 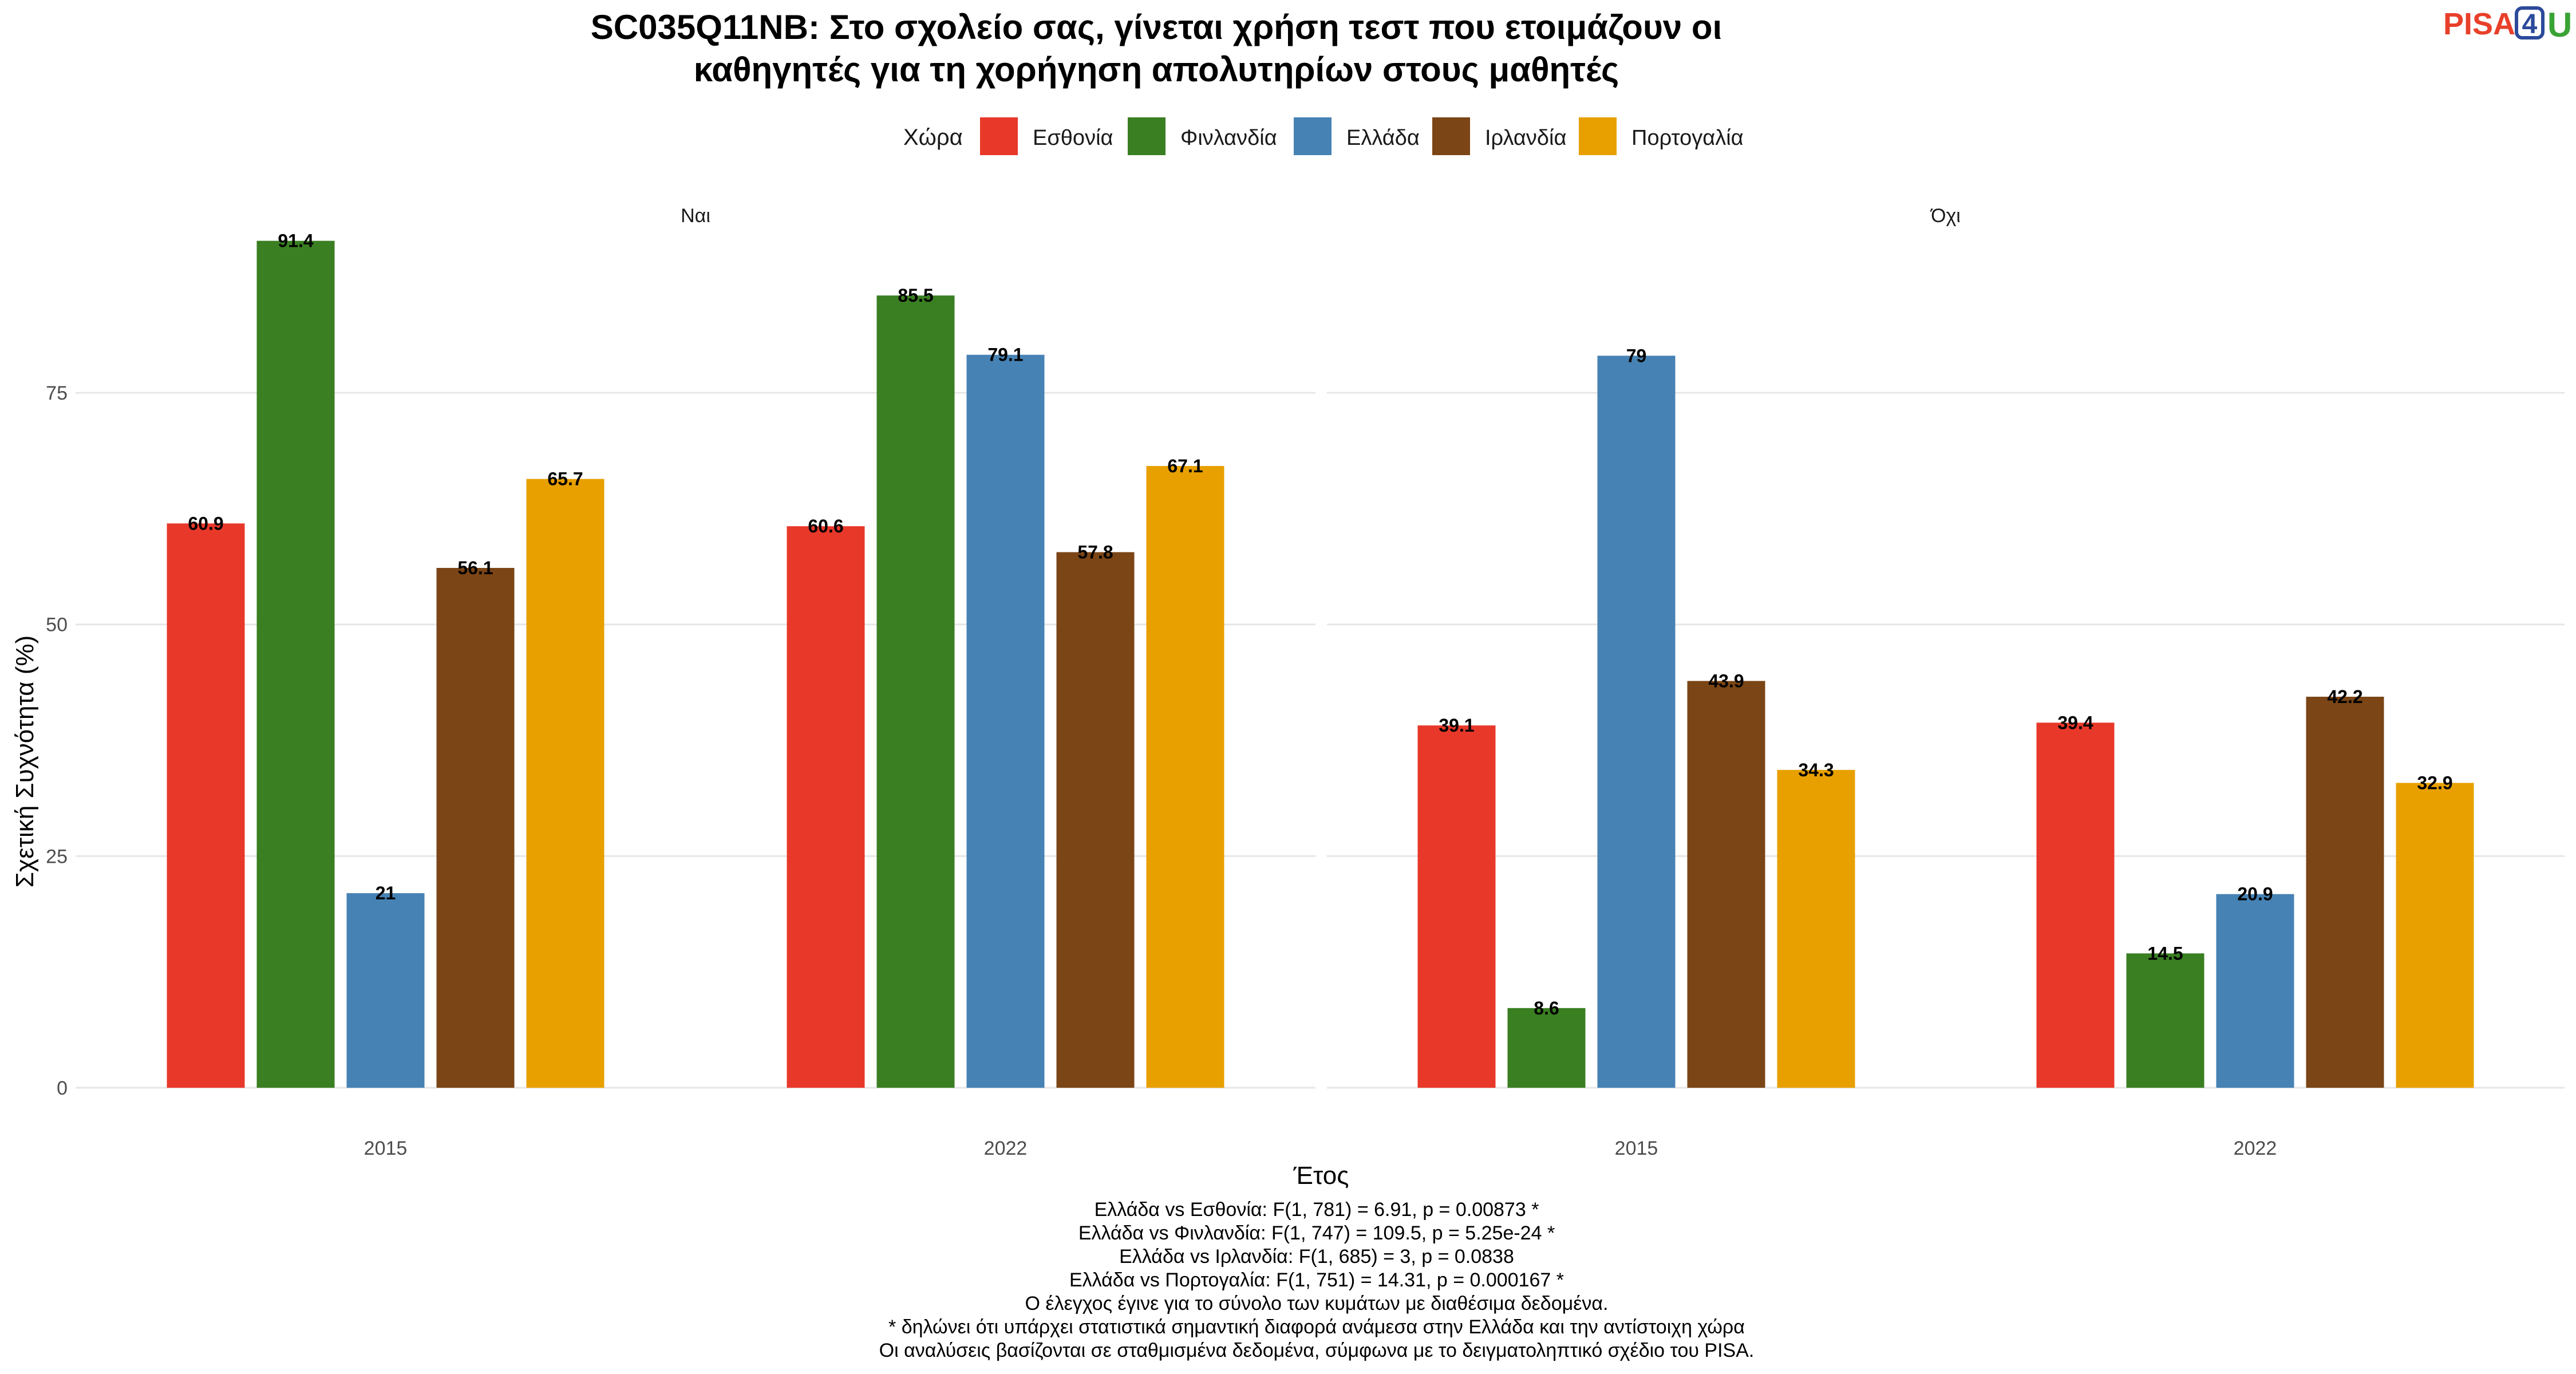 What do you see at coordinates (205, 523) in the screenshot?
I see `bar-value-label: 60.9` at bounding box center [205, 523].